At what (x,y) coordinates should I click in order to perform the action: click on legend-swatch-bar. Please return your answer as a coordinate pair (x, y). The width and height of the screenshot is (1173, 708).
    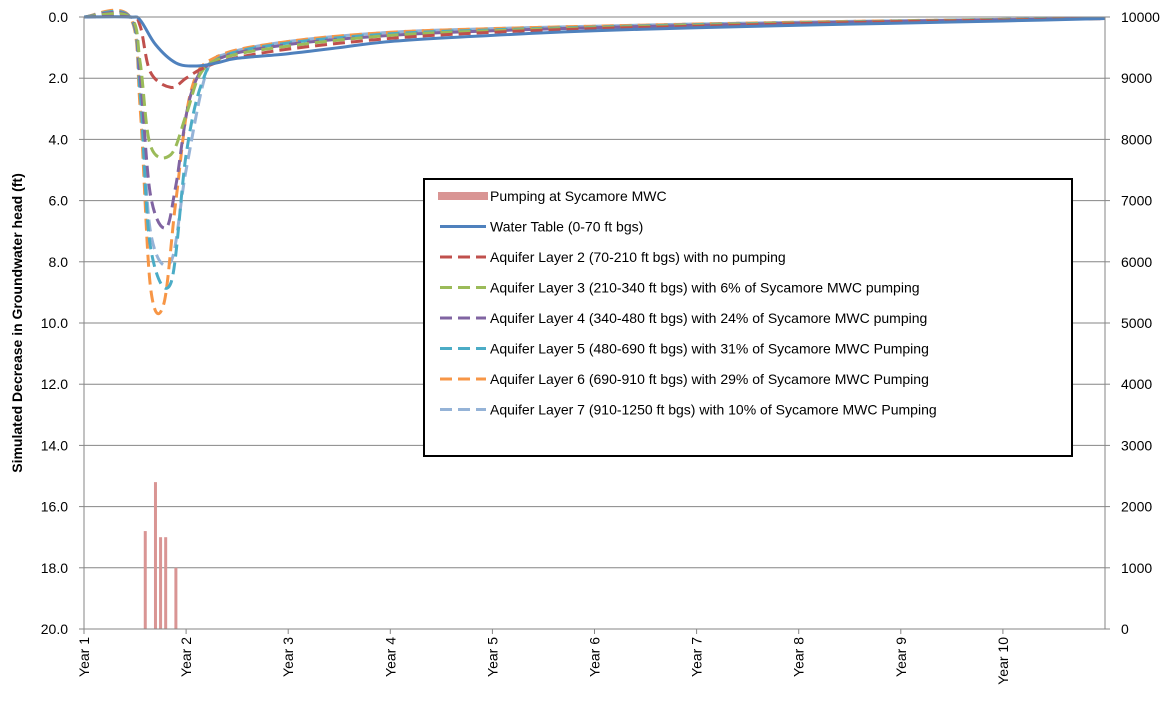
    Looking at the image, I should click on (463, 196).